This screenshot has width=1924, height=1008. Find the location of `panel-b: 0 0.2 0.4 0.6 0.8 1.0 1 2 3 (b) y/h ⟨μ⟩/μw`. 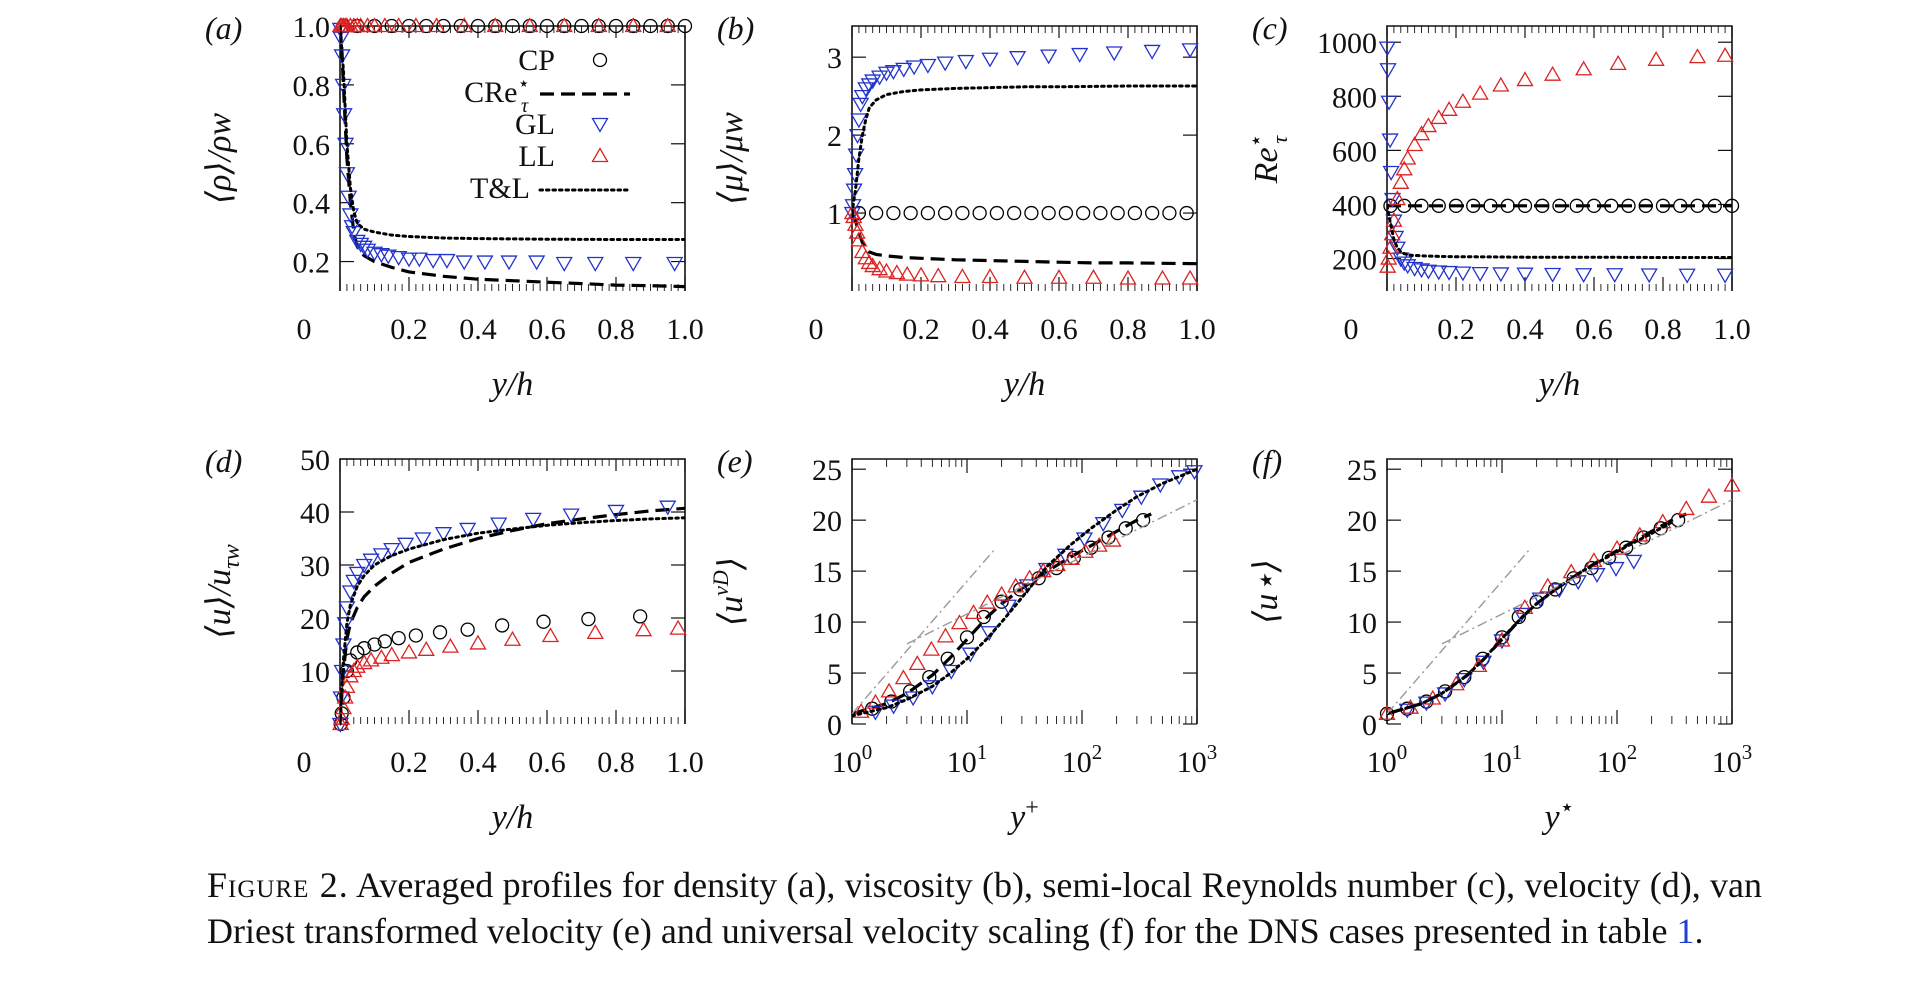

panel-b: 0 0.2 0.4 0.6 0.8 1.0 1 2 3 (b) y/h ⟨μ⟩/μw is located at coordinates (964, 206).